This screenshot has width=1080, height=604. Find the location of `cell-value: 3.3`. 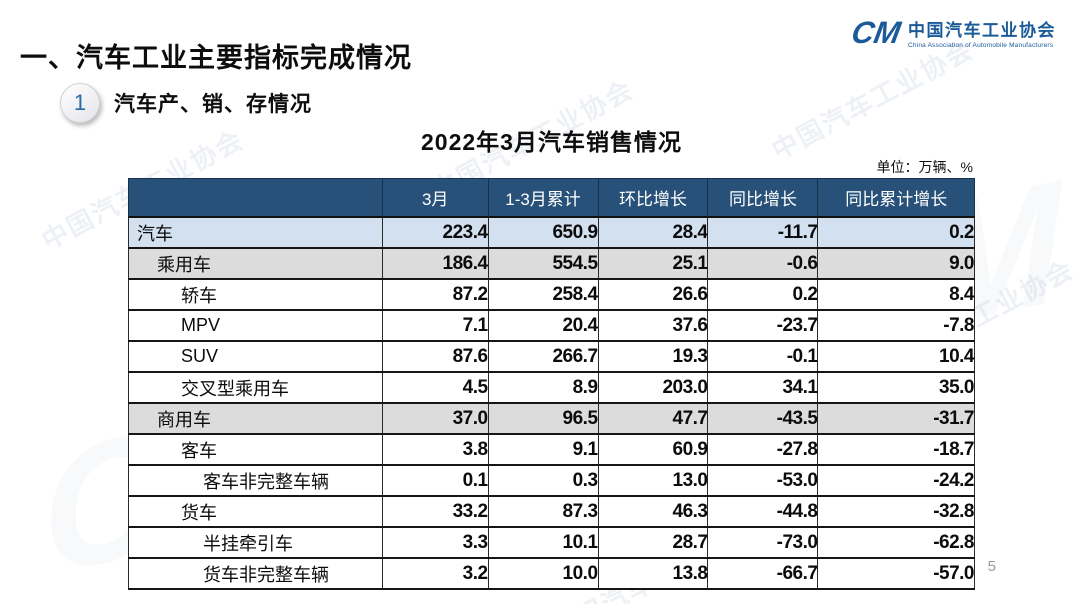

cell-value: 3.3 is located at coordinates (435, 542).